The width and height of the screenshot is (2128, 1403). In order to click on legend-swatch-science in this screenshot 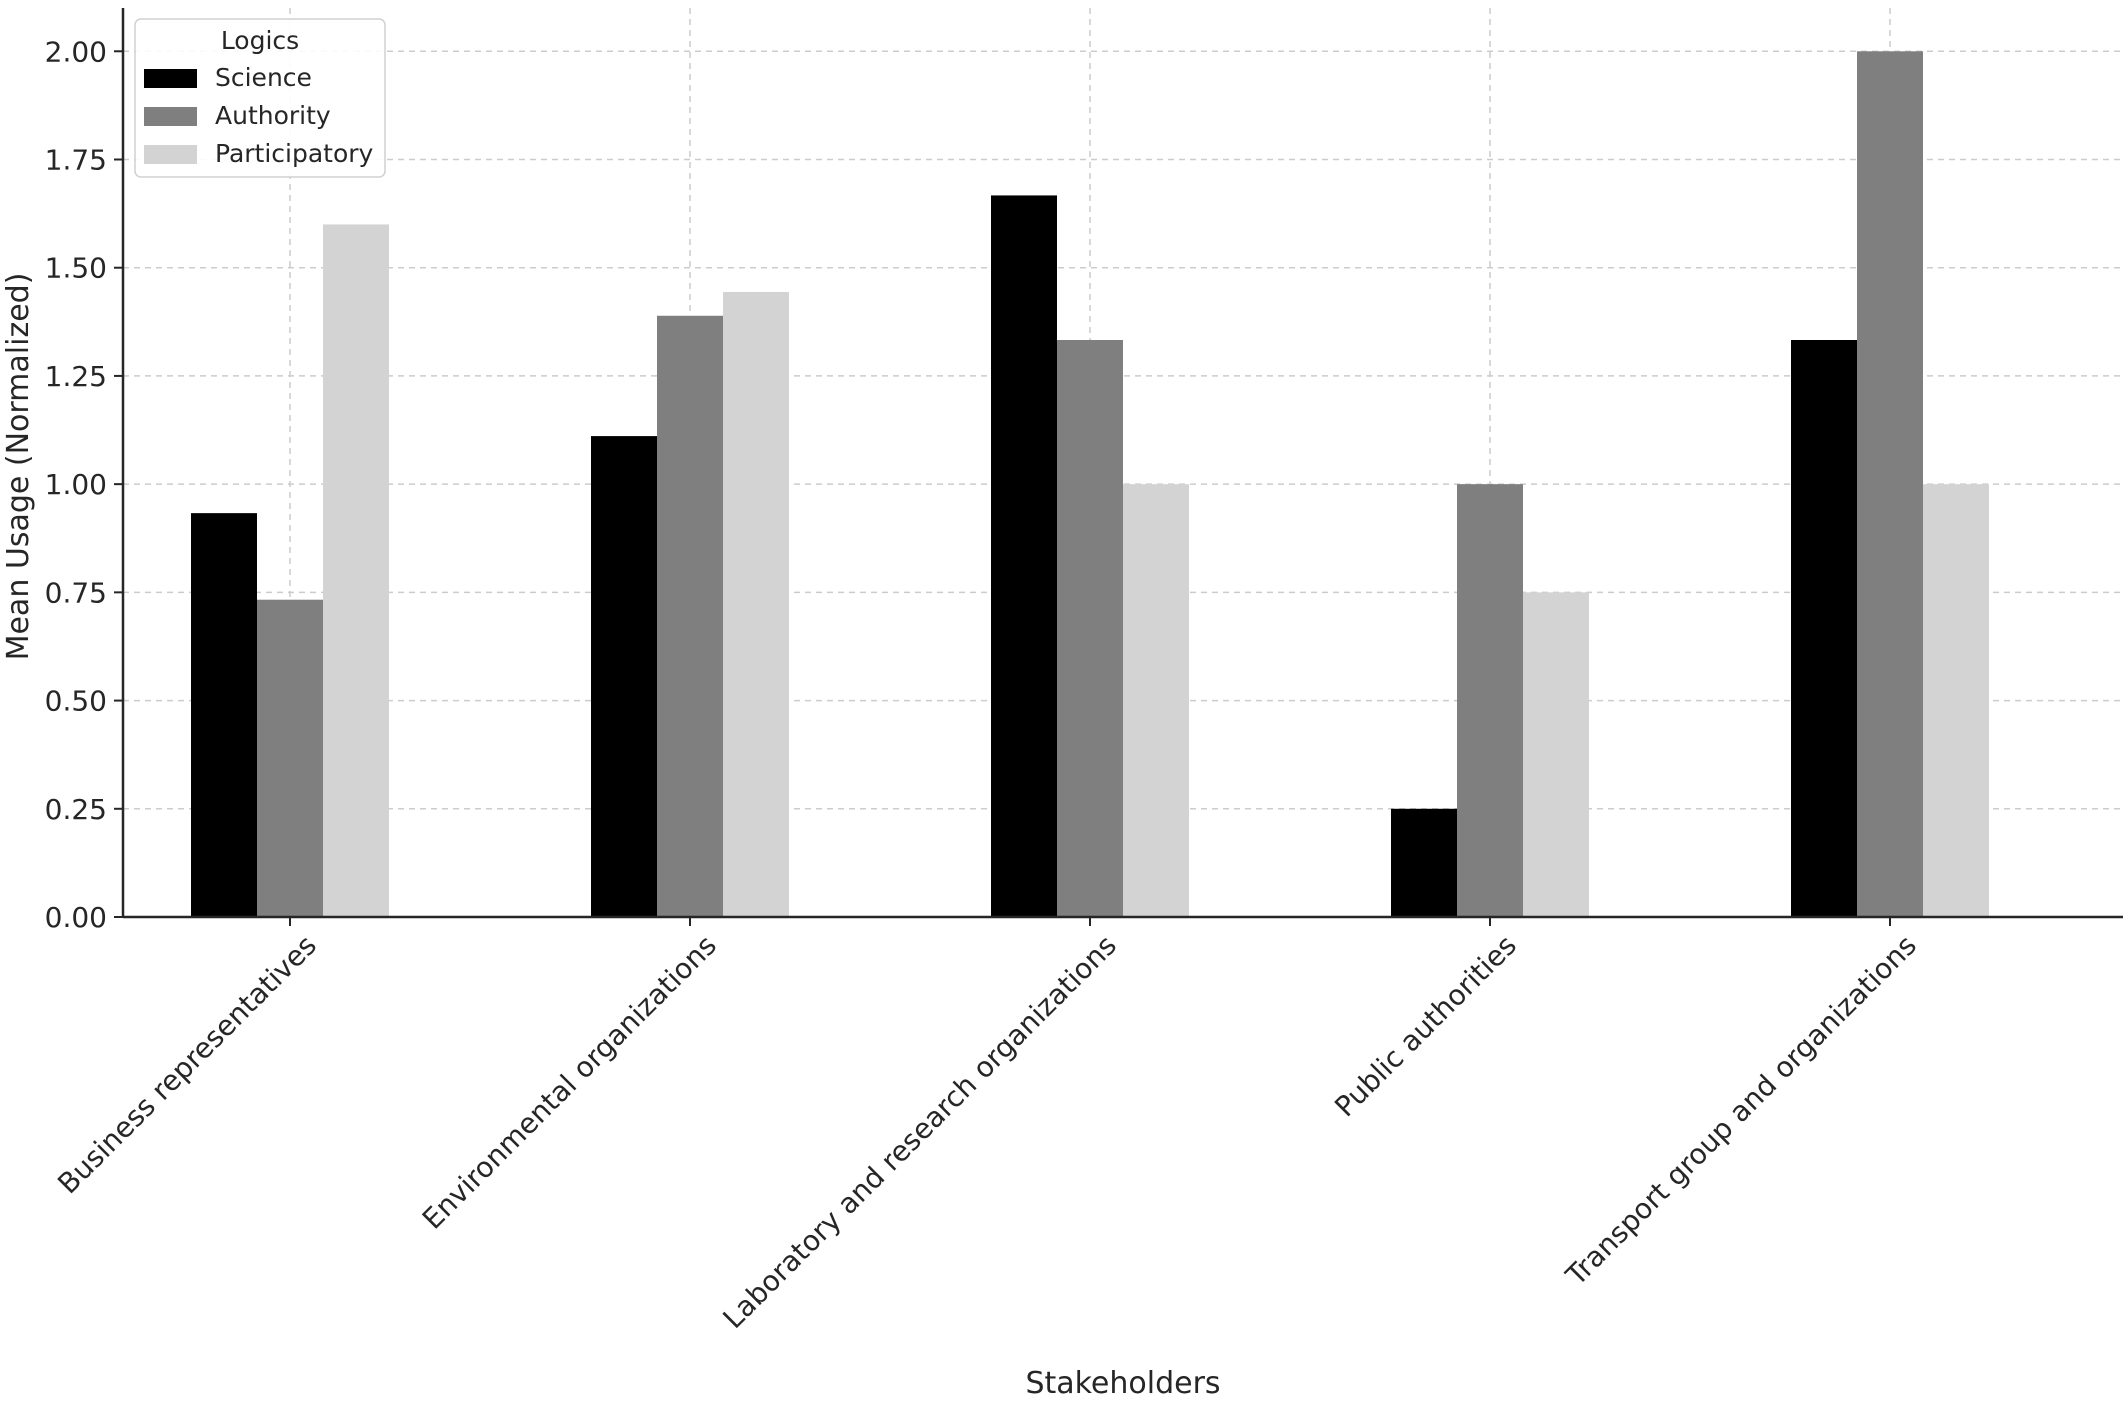, I will do `click(170, 78)`.